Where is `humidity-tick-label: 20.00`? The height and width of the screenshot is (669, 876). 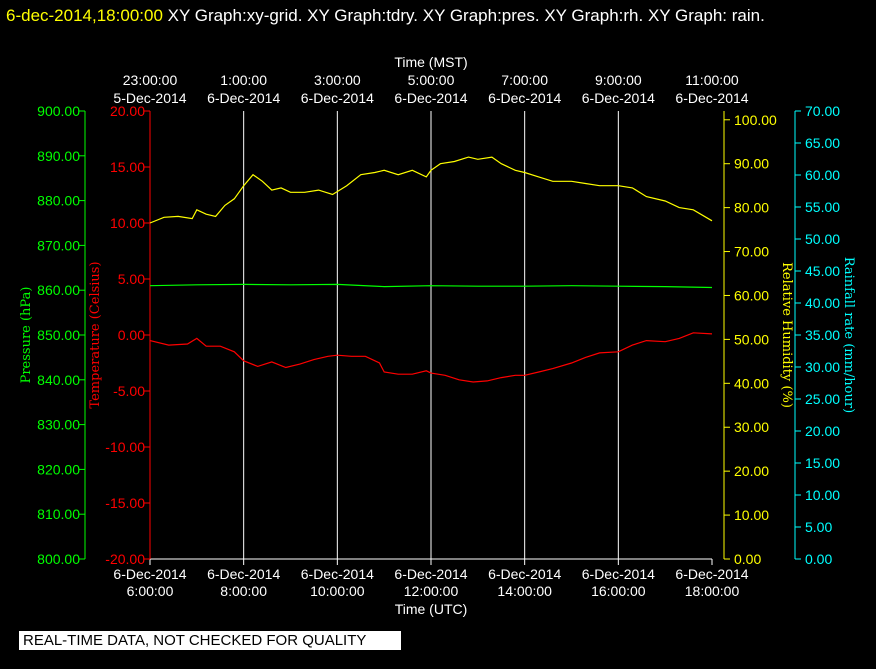
humidity-tick-label: 20.00 is located at coordinates (751, 471).